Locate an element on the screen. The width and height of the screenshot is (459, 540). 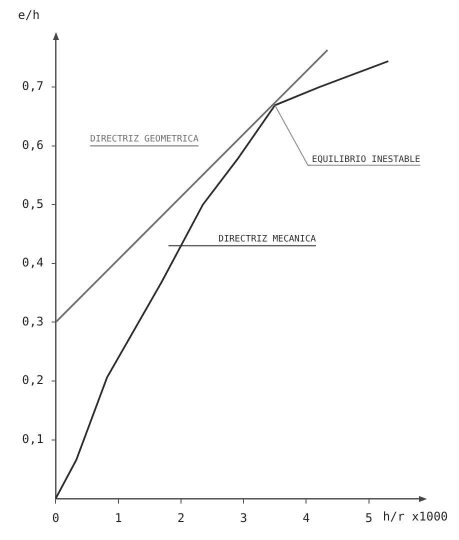
x-tick-label: 3 is located at coordinates (244, 517).